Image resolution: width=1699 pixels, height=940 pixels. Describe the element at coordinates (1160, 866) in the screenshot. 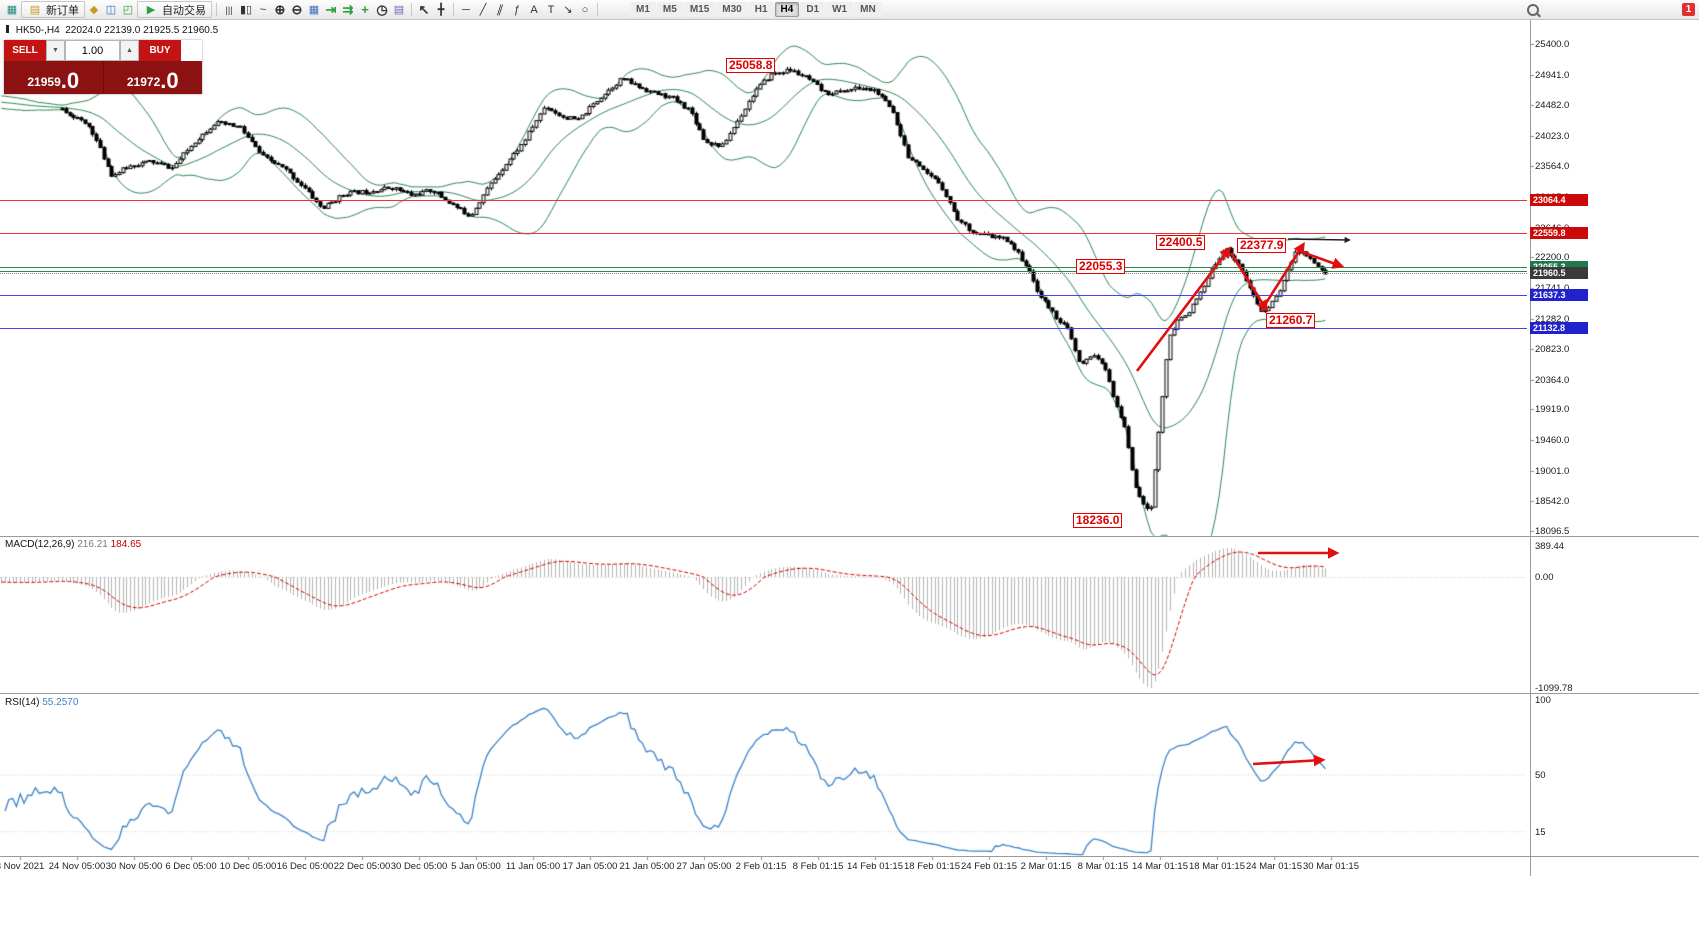

I see `time-axis-label: 14 Mar 01:15` at that location.